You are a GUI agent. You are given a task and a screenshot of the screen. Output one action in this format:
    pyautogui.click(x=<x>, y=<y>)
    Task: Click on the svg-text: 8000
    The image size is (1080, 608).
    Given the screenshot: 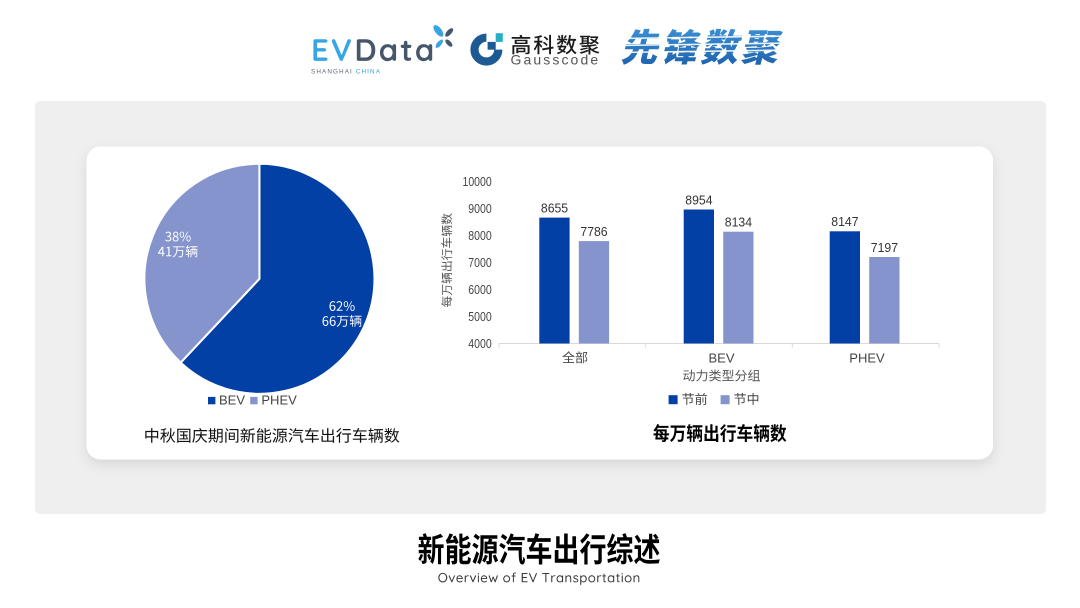 What is the action you would take?
    pyautogui.click(x=479, y=235)
    